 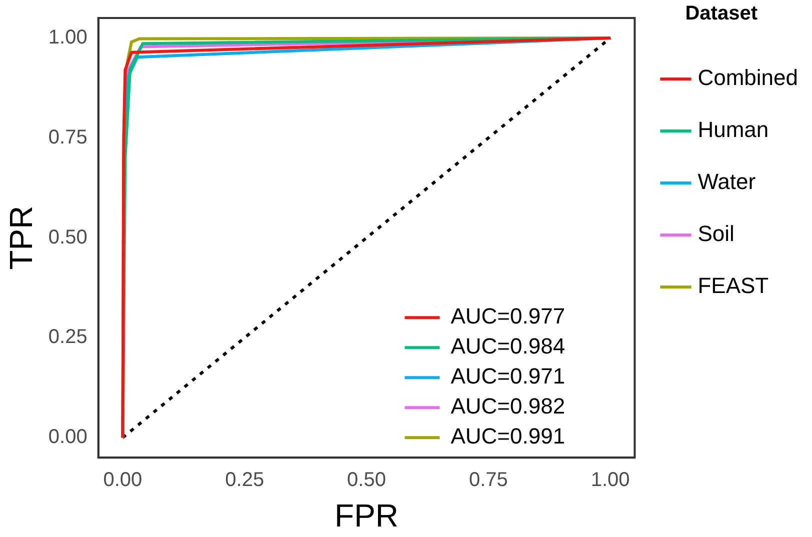 I want to click on annotation: AUC=0.977, so click(x=508, y=316).